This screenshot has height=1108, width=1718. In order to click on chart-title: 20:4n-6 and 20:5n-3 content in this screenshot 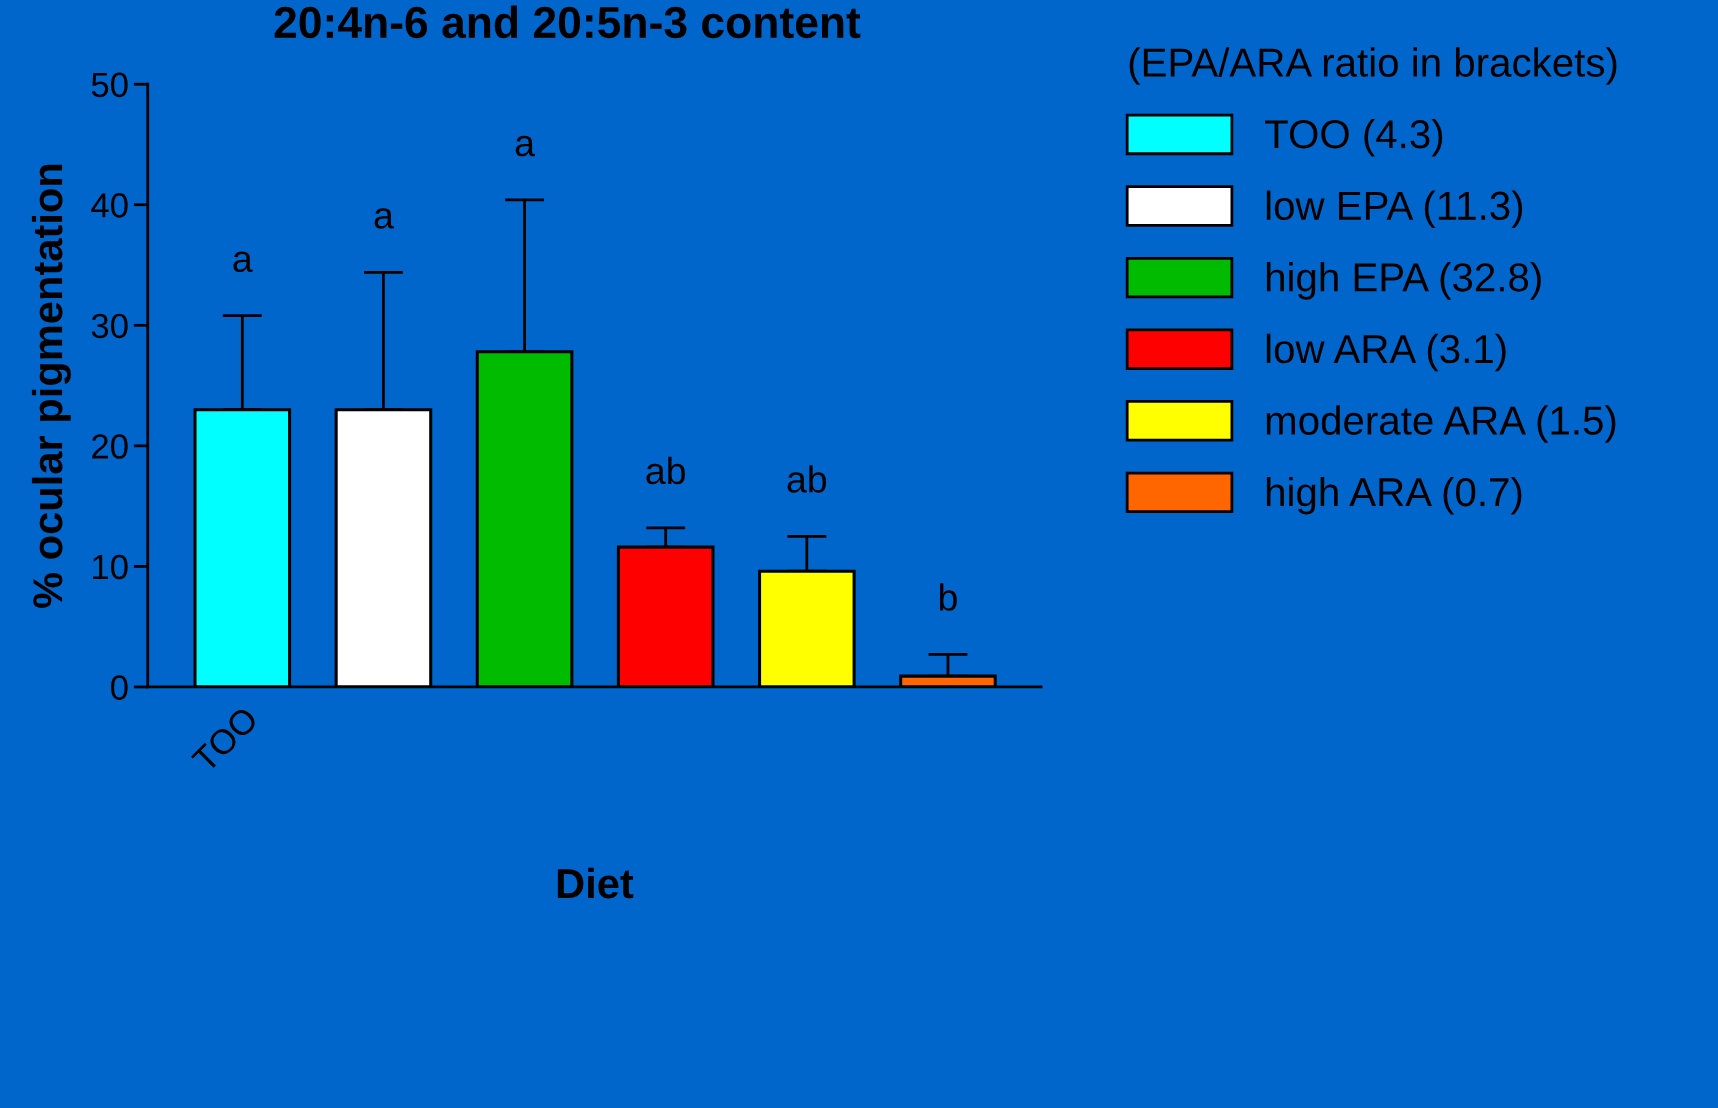, I will do `click(567, 22)`.